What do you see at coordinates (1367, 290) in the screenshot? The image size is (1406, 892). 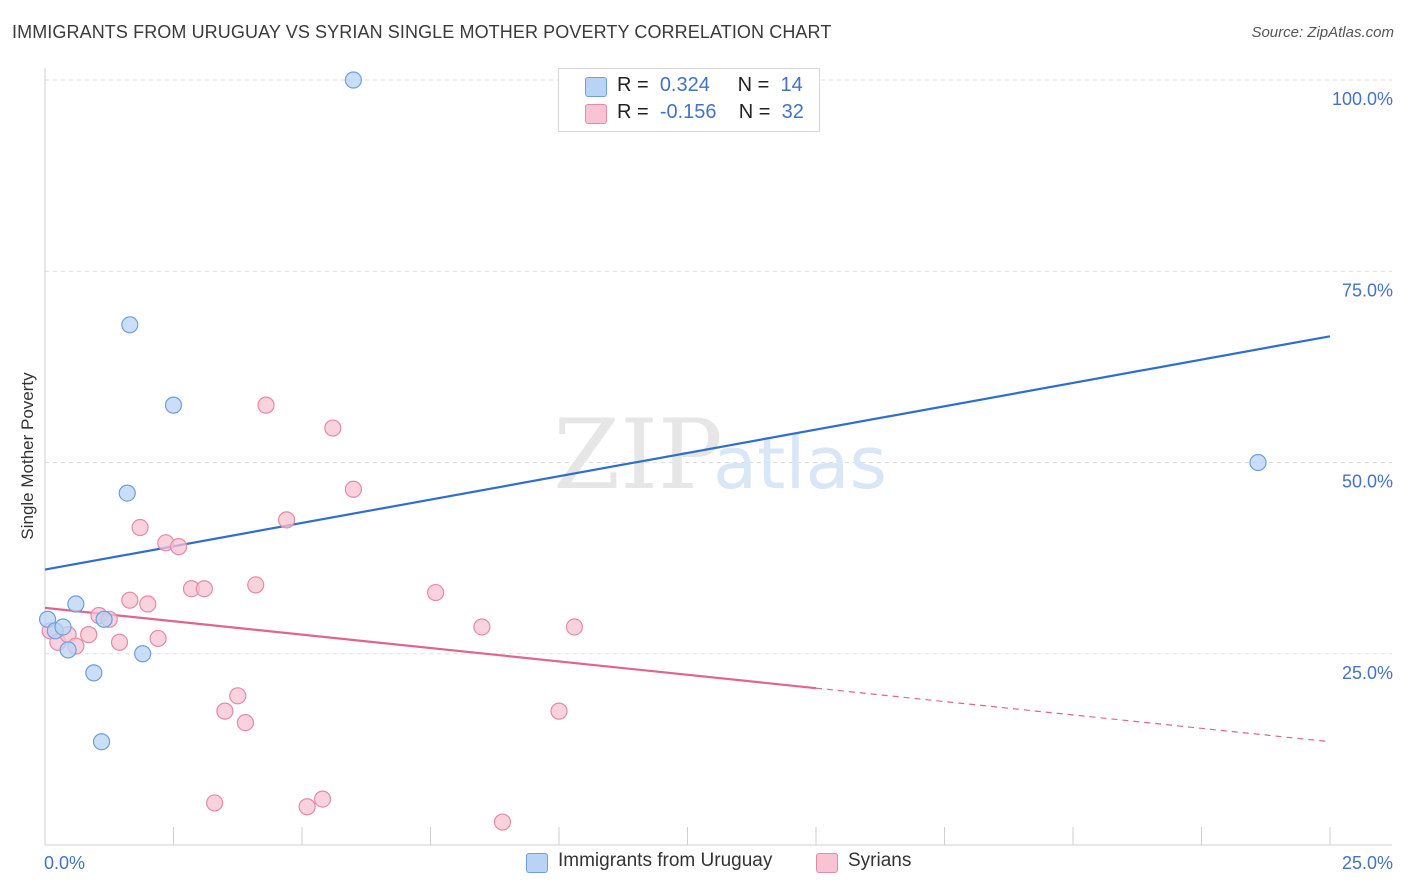 I see `y-tick-label: 75.0%` at bounding box center [1367, 290].